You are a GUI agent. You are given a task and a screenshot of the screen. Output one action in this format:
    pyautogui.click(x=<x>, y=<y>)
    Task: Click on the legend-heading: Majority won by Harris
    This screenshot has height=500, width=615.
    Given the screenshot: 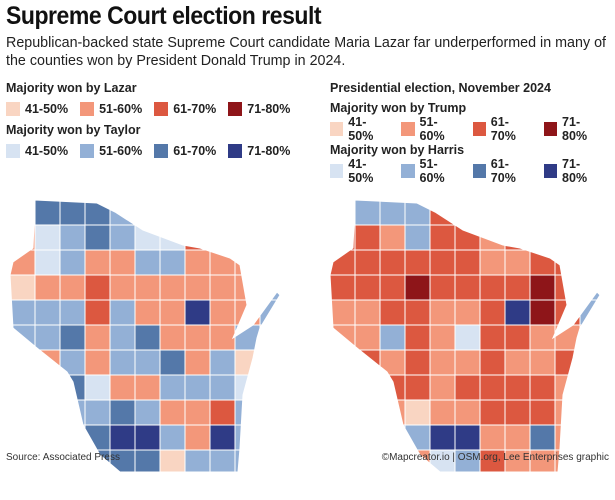 What is the action you would take?
    pyautogui.click(x=397, y=150)
    